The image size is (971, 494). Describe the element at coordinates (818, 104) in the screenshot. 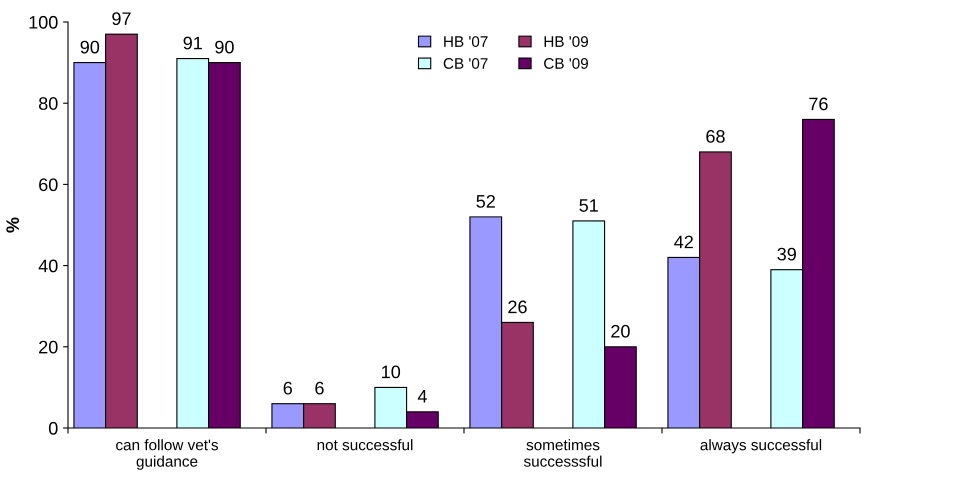

I see `data-label: 76` at that location.